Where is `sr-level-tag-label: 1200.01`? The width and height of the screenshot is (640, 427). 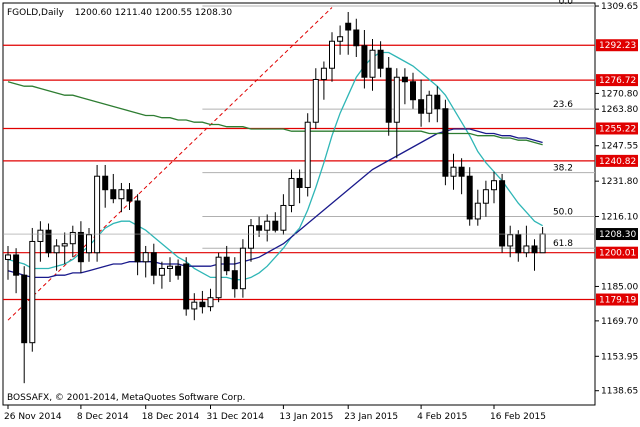 sr-level-tag-label: 1200.01 is located at coordinates (617, 254).